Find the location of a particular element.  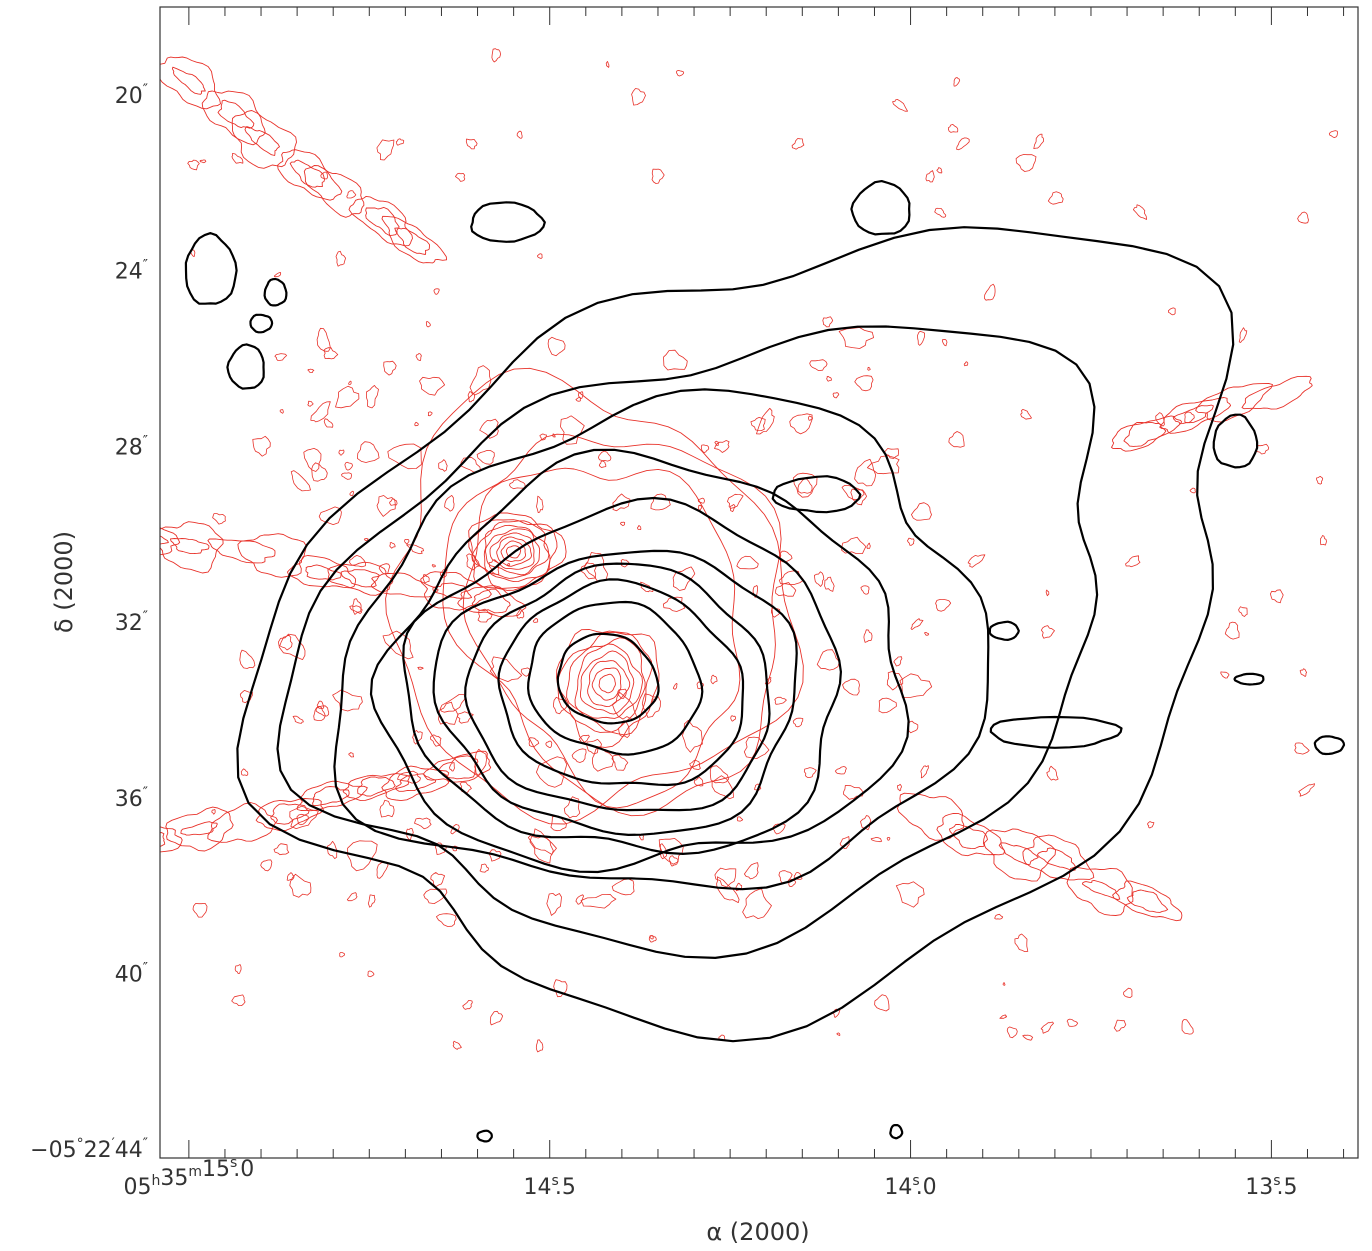

x-tick-label: 13s.5 is located at coordinates (1271, 1186).